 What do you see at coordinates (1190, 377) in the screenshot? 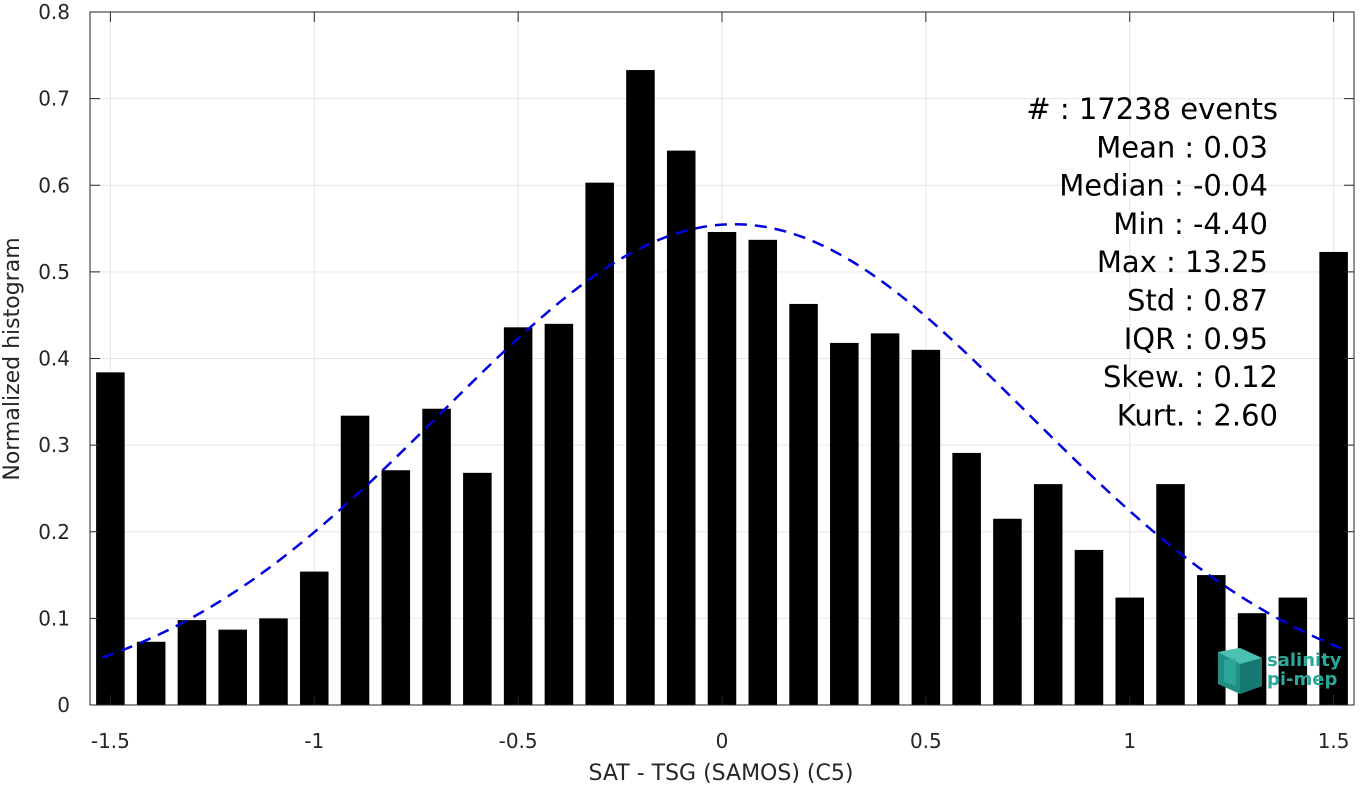
I see `stats-line: Skew. : 0.12` at bounding box center [1190, 377].